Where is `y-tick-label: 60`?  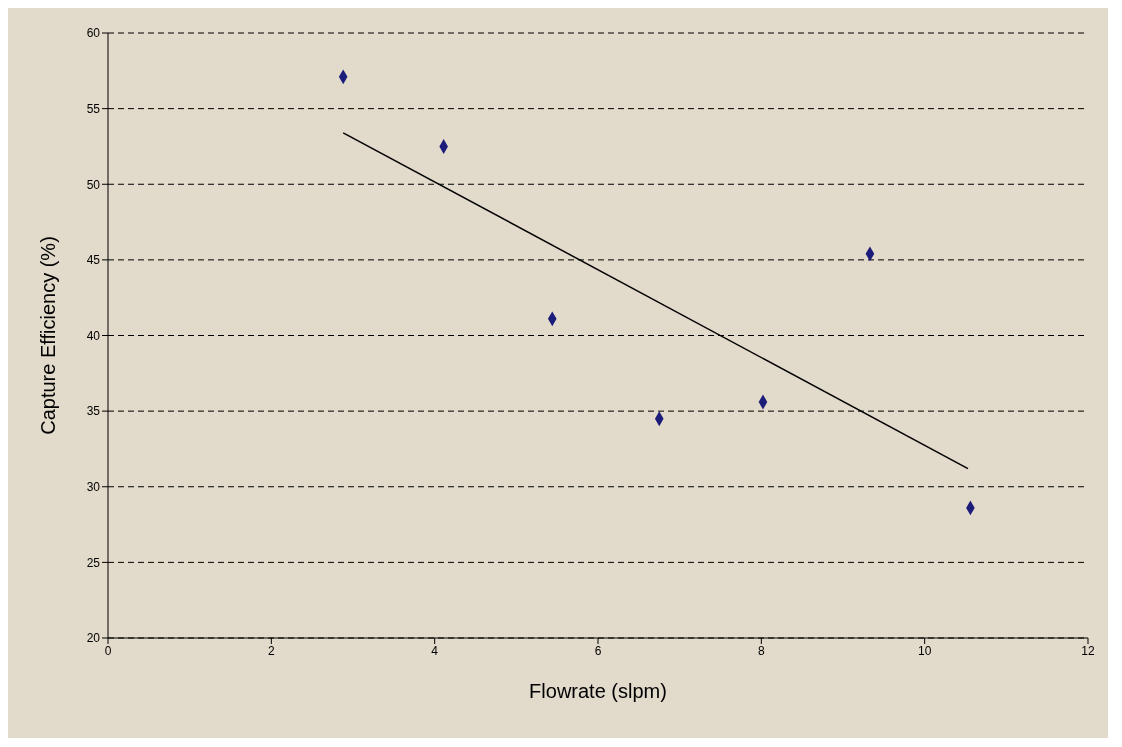 y-tick-label: 60 is located at coordinates (93, 33).